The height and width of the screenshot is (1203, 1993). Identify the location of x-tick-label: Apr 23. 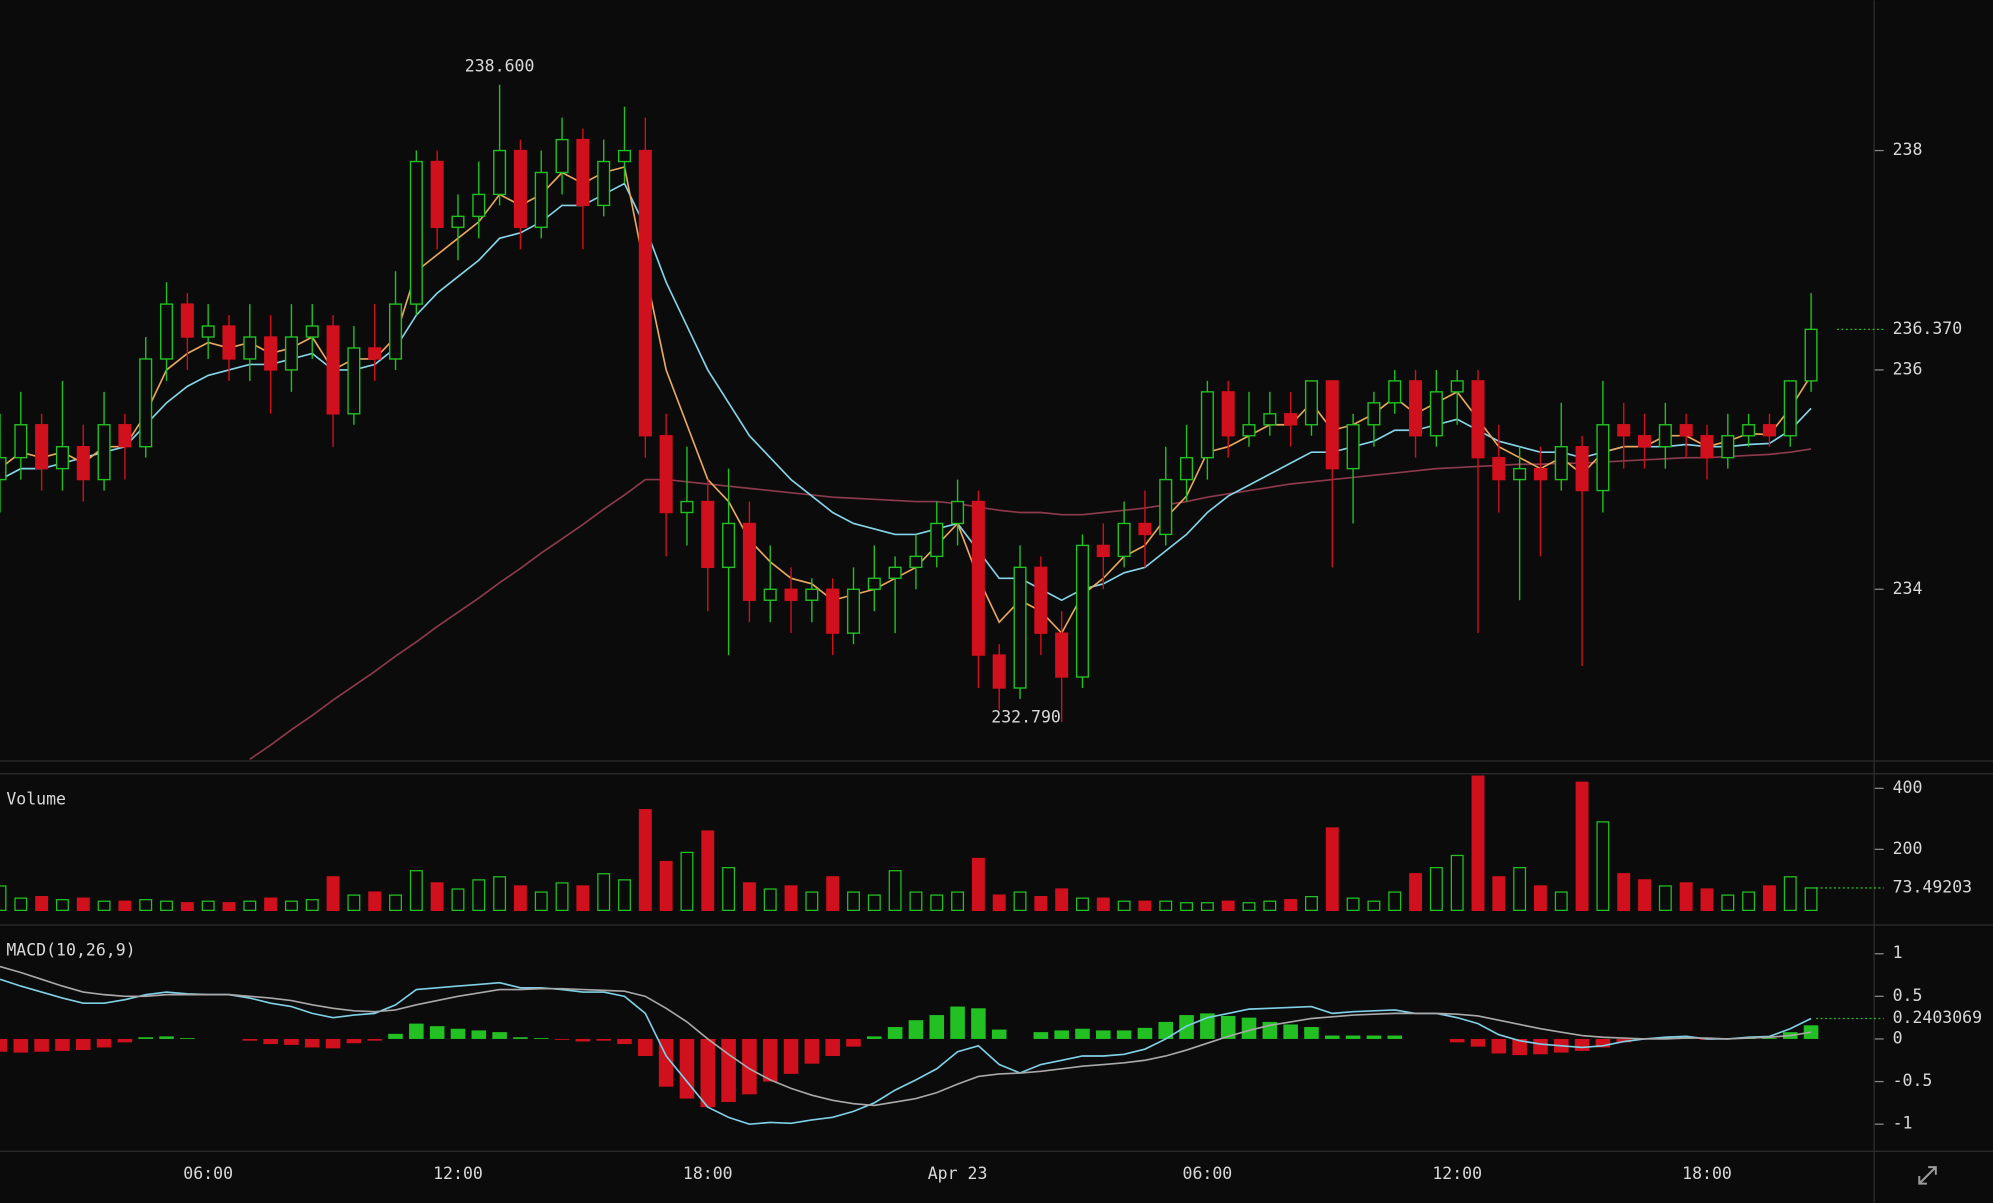
(958, 1173).